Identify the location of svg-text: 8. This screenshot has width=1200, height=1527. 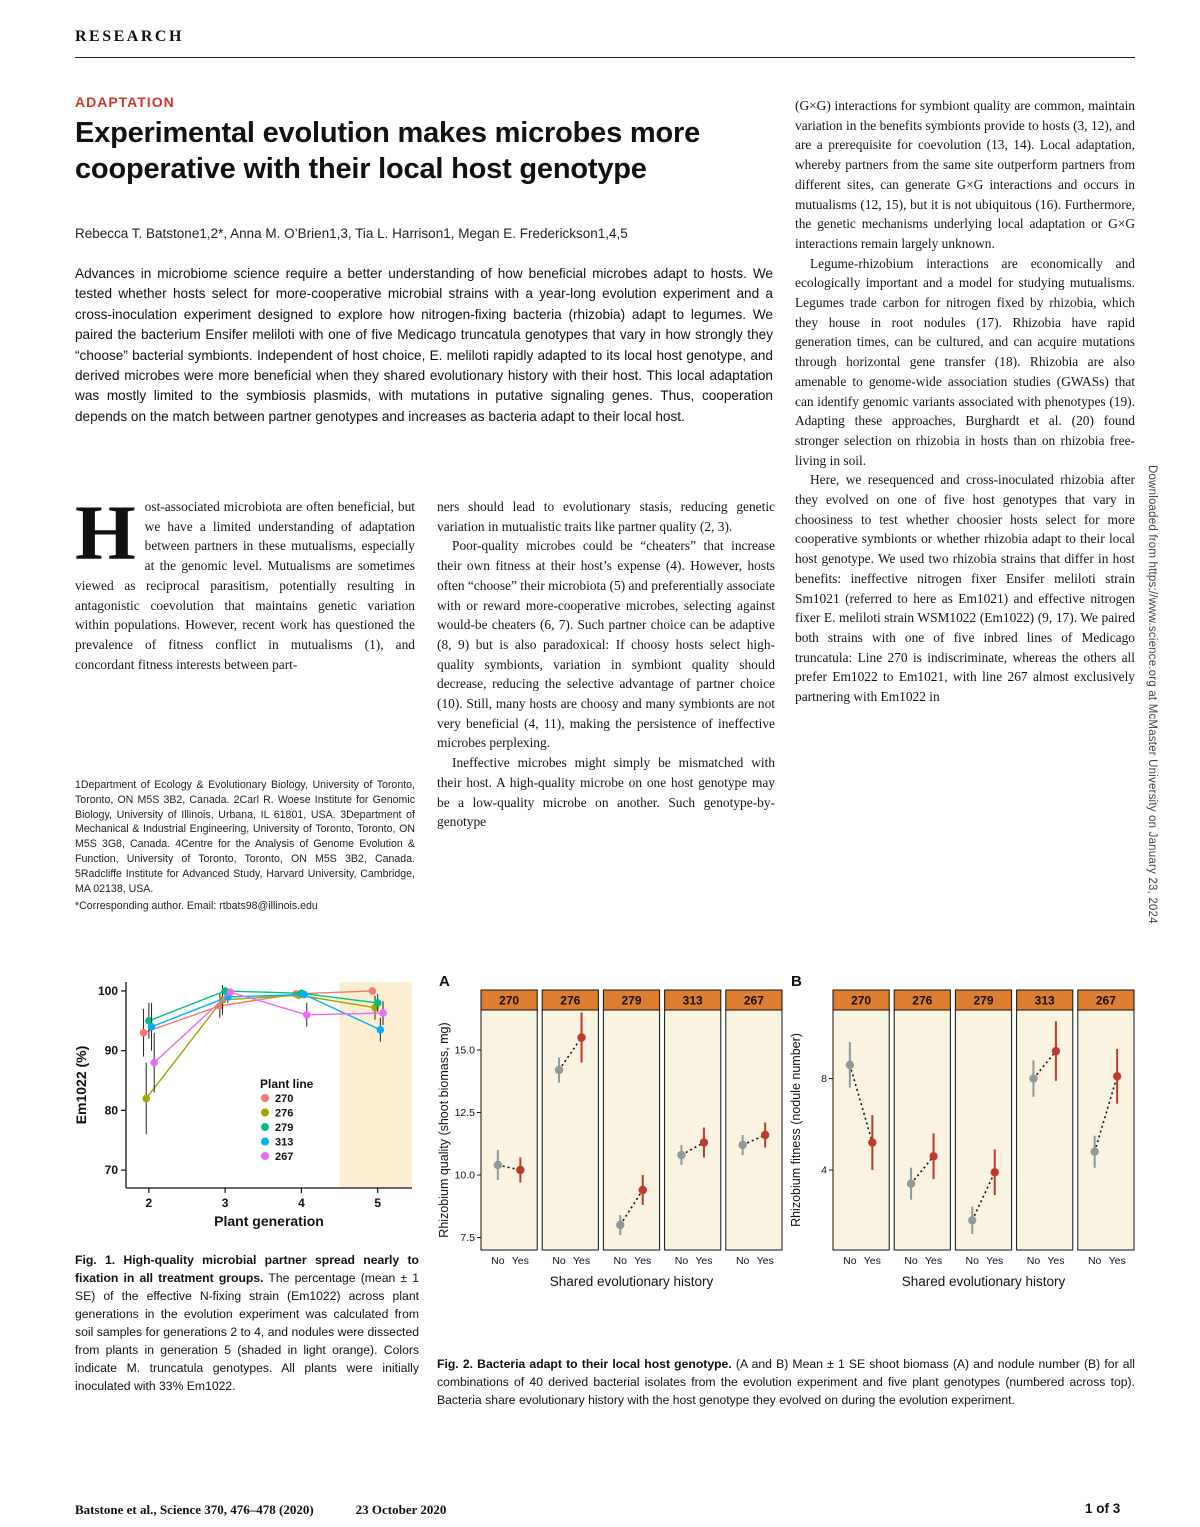
(824, 1079).